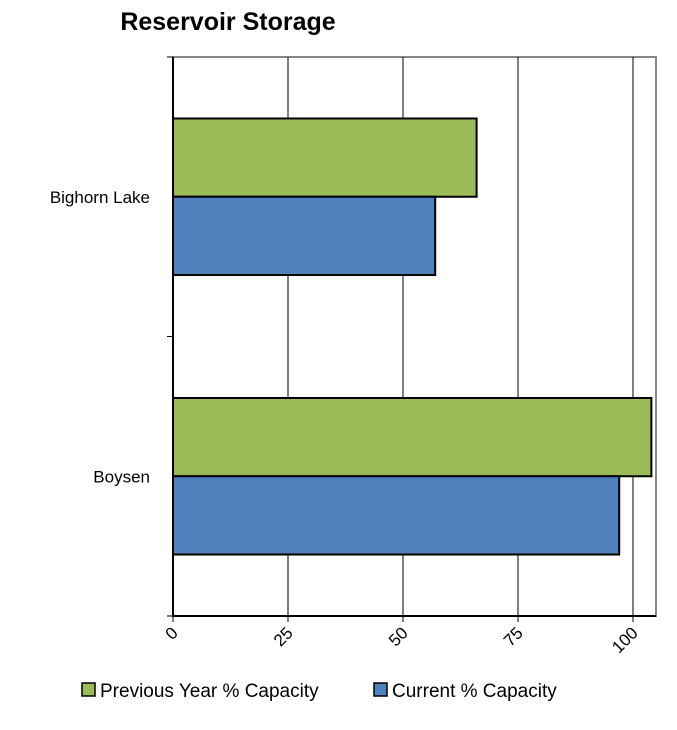  Describe the element at coordinates (325, 157) in the screenshot. I see `bar-bighorn-lake-previous-year-capacity` at that location.